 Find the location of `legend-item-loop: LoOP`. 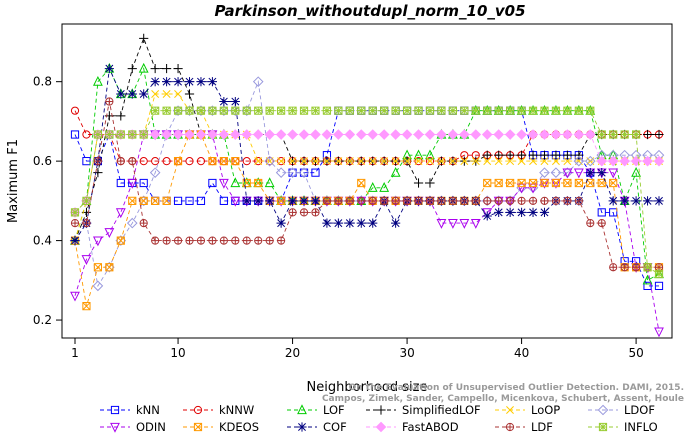

legend-item-loop: LoOP is located at coordinates (527, 410).